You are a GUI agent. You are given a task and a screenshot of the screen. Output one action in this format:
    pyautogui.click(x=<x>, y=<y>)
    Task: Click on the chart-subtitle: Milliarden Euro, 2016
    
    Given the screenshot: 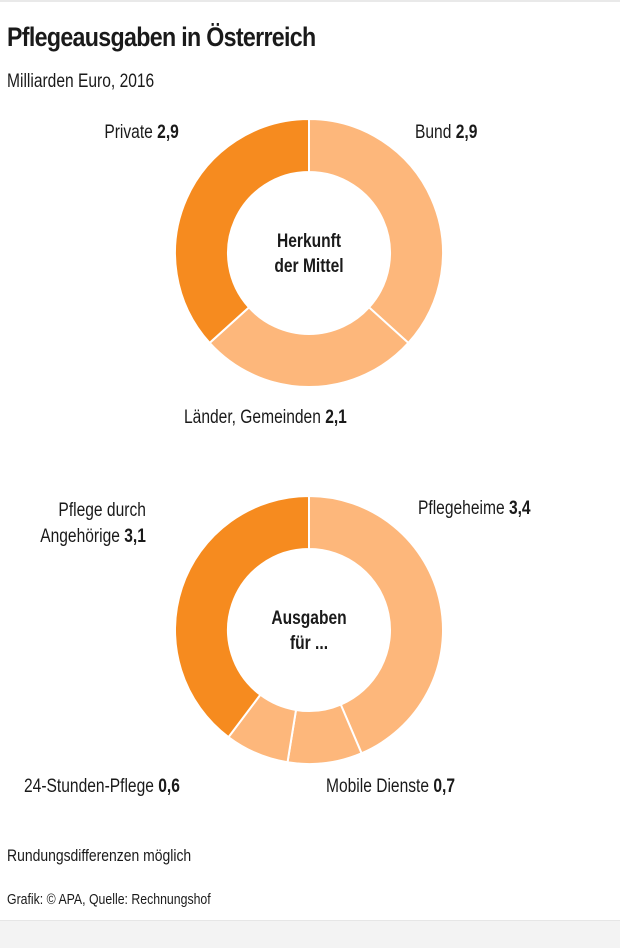 What is the action you would take?
    pyautogui.click(x=81, y=81)
    